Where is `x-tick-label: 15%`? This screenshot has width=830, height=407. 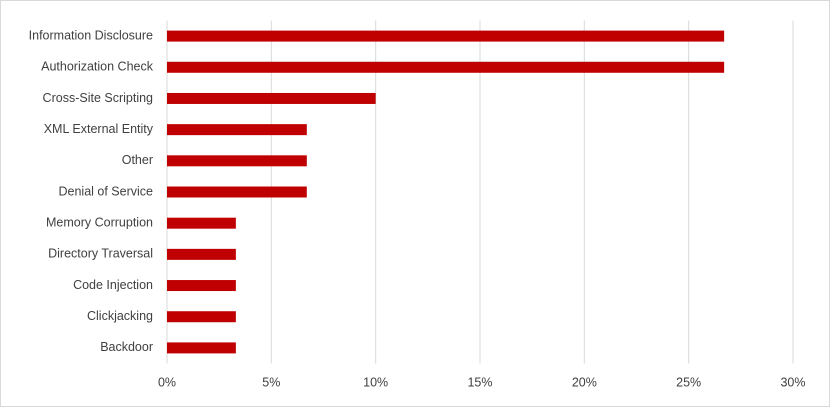 x-tick-label: 15% is located at coordinates (479, 382).